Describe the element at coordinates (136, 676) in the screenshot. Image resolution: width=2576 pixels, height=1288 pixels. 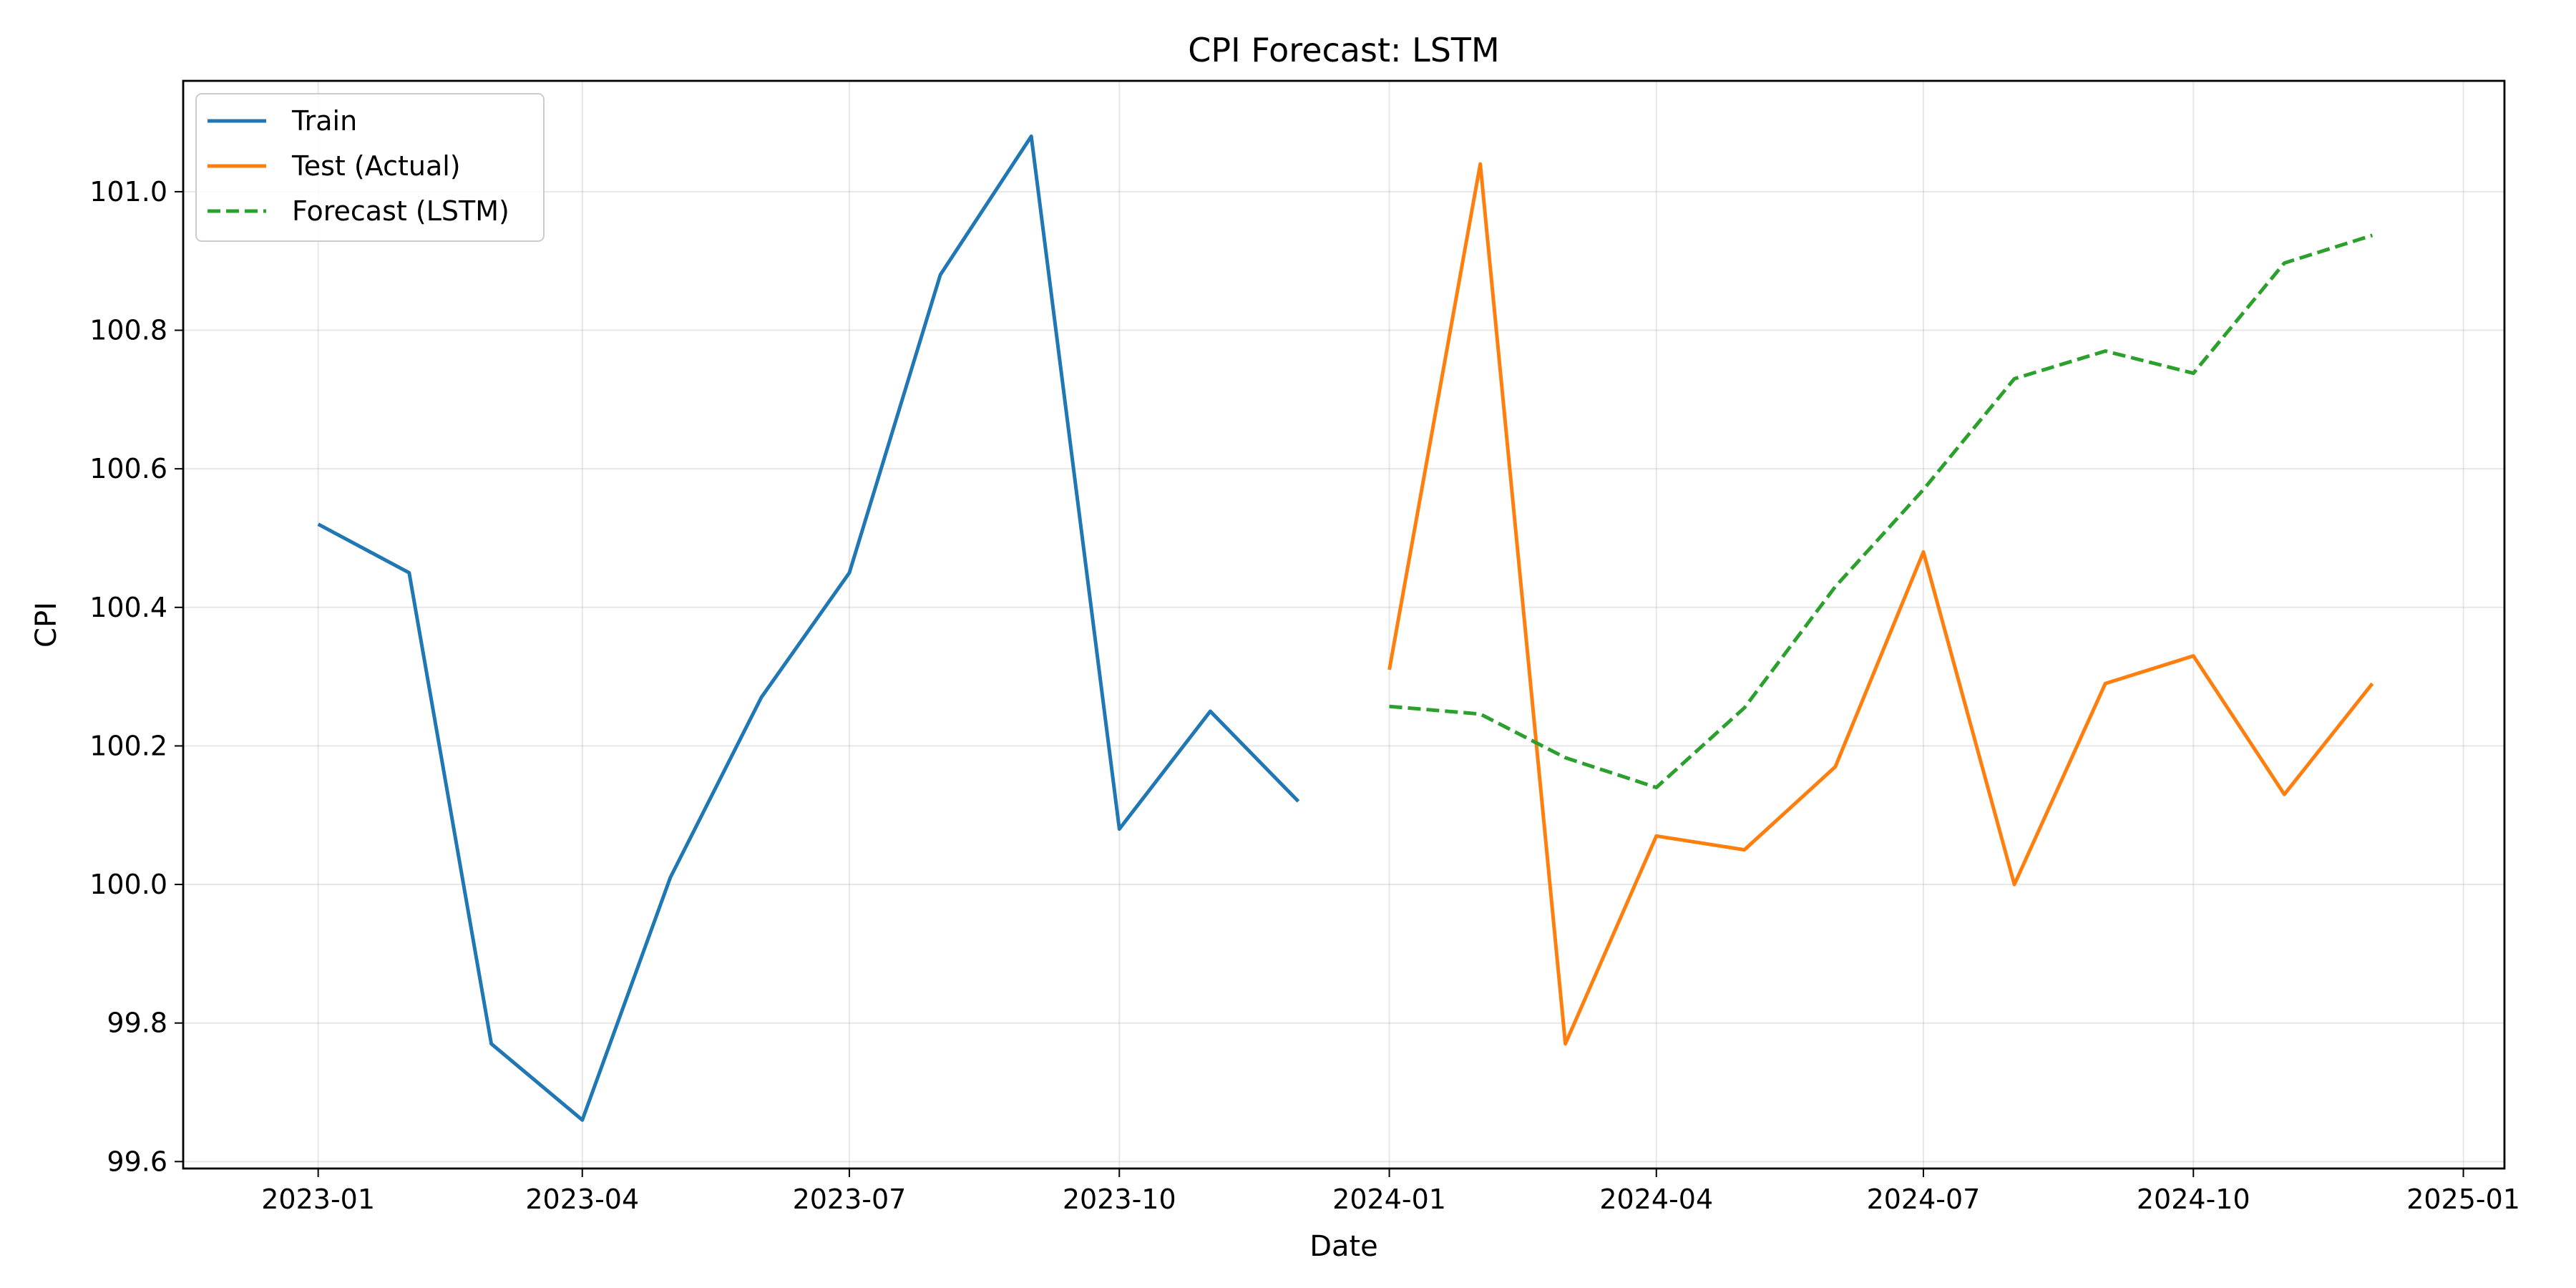
I see `y-axis-ticks: 99.6 99.8 100.0 100.2 100.4 100.6 100.8 101.0` at that location.